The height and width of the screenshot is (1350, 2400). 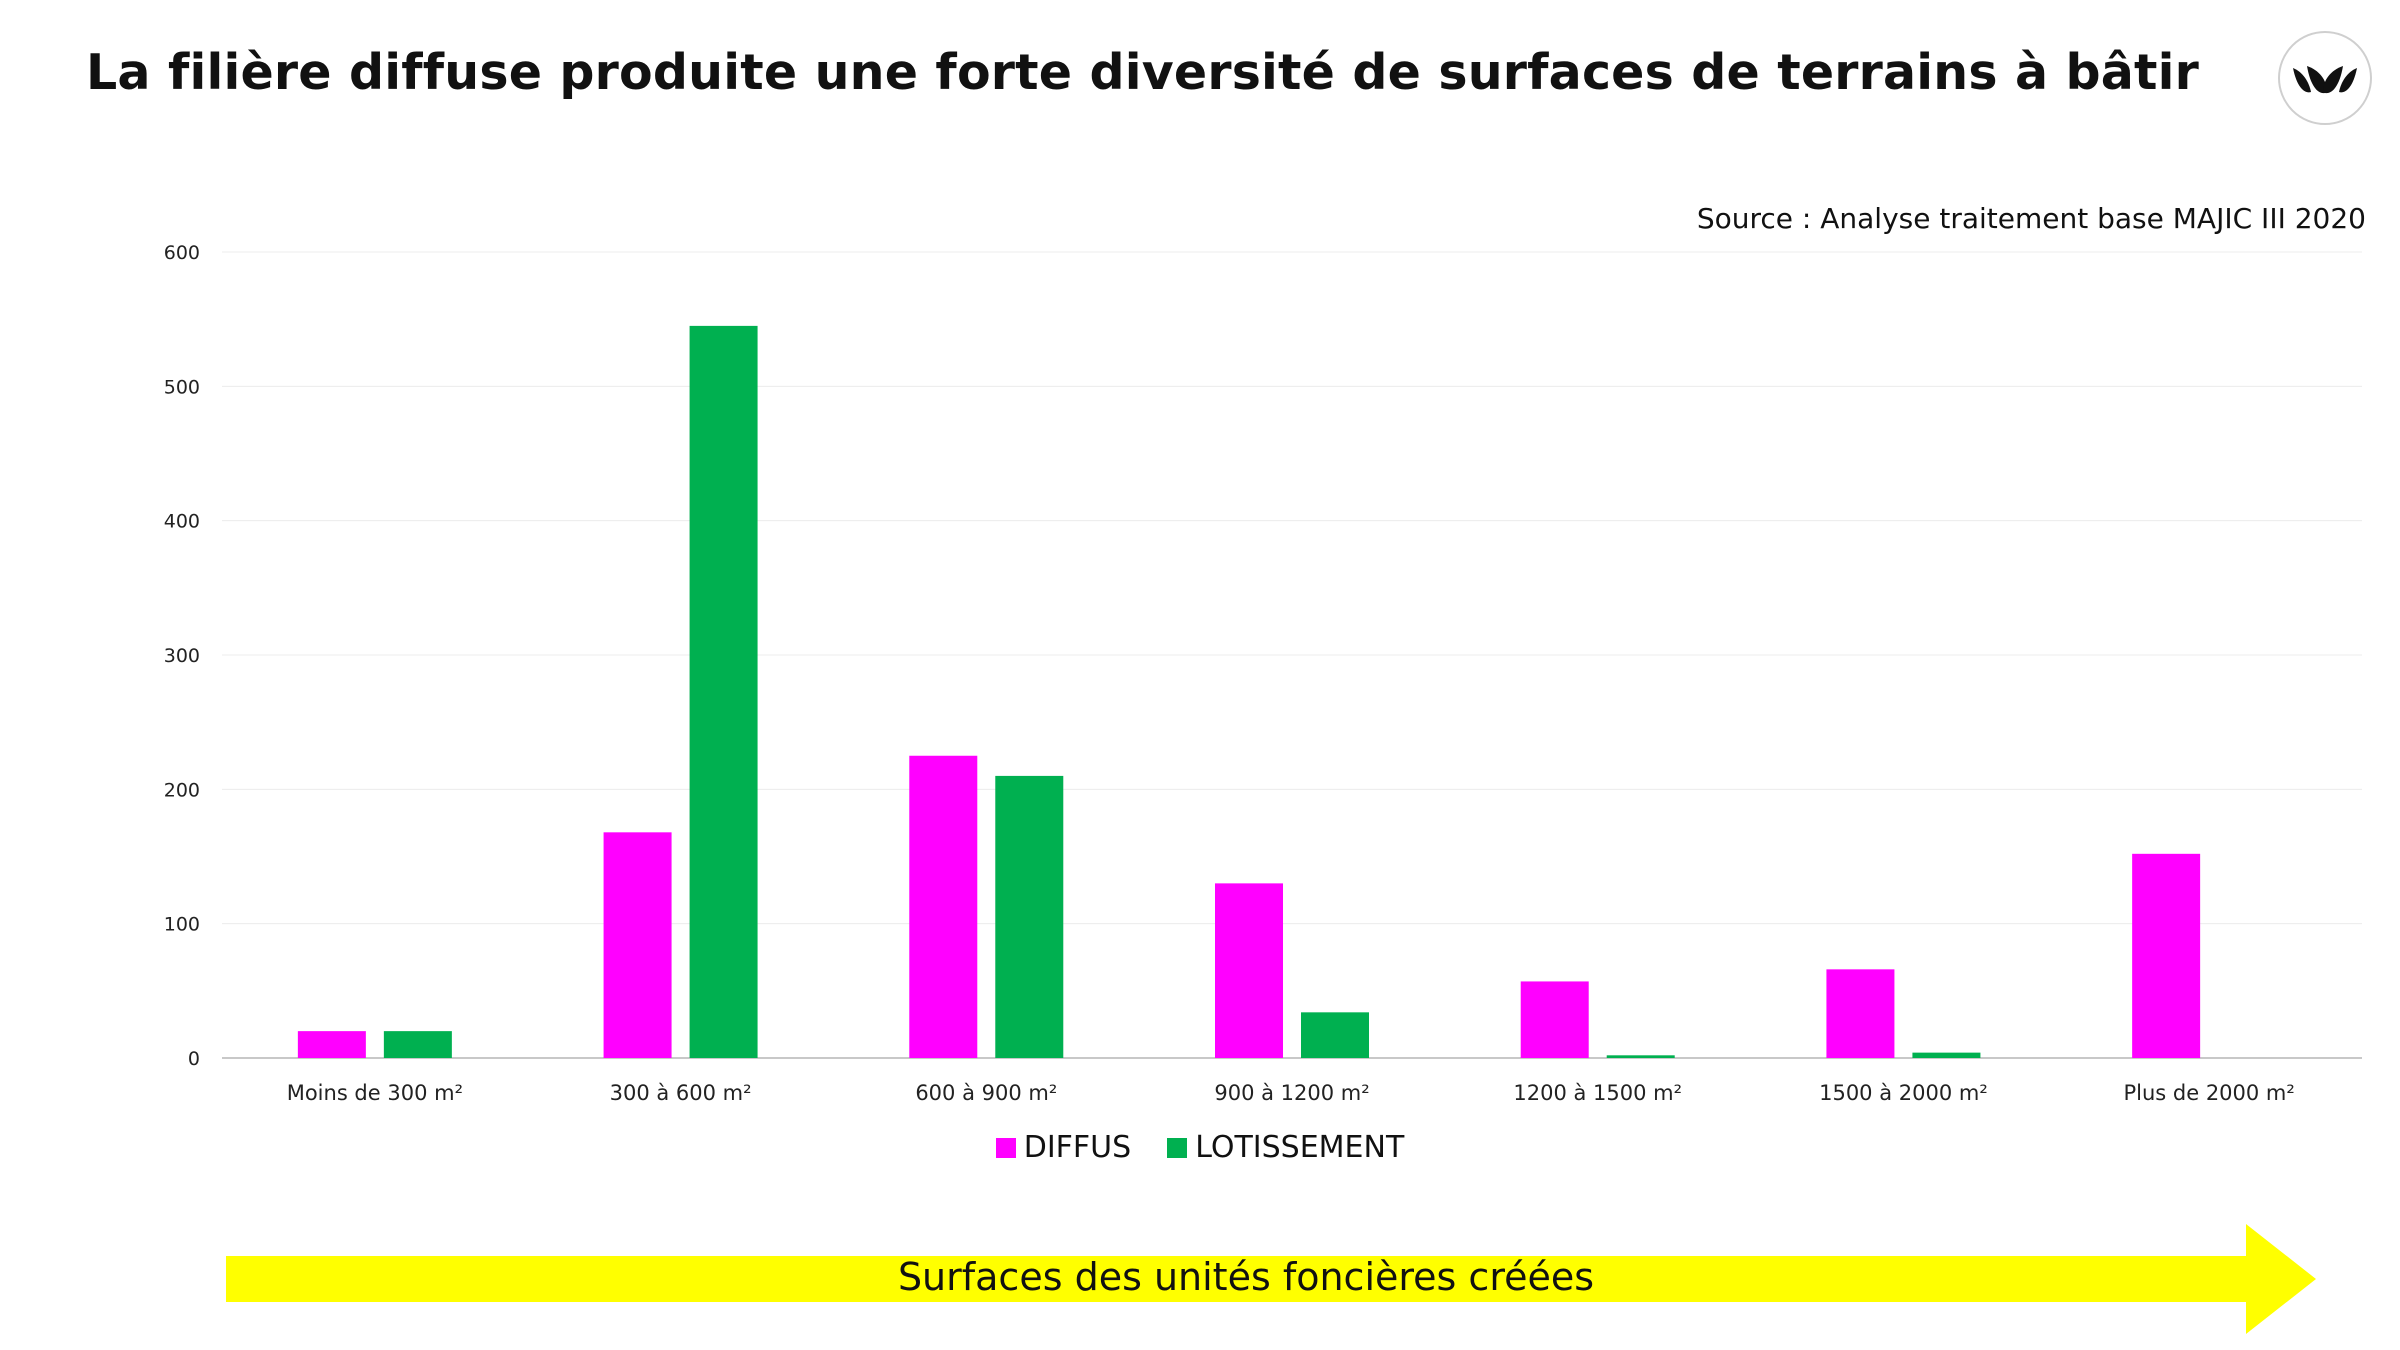 I want to click on y-tick-label: 500, so click(x=182, y=387).